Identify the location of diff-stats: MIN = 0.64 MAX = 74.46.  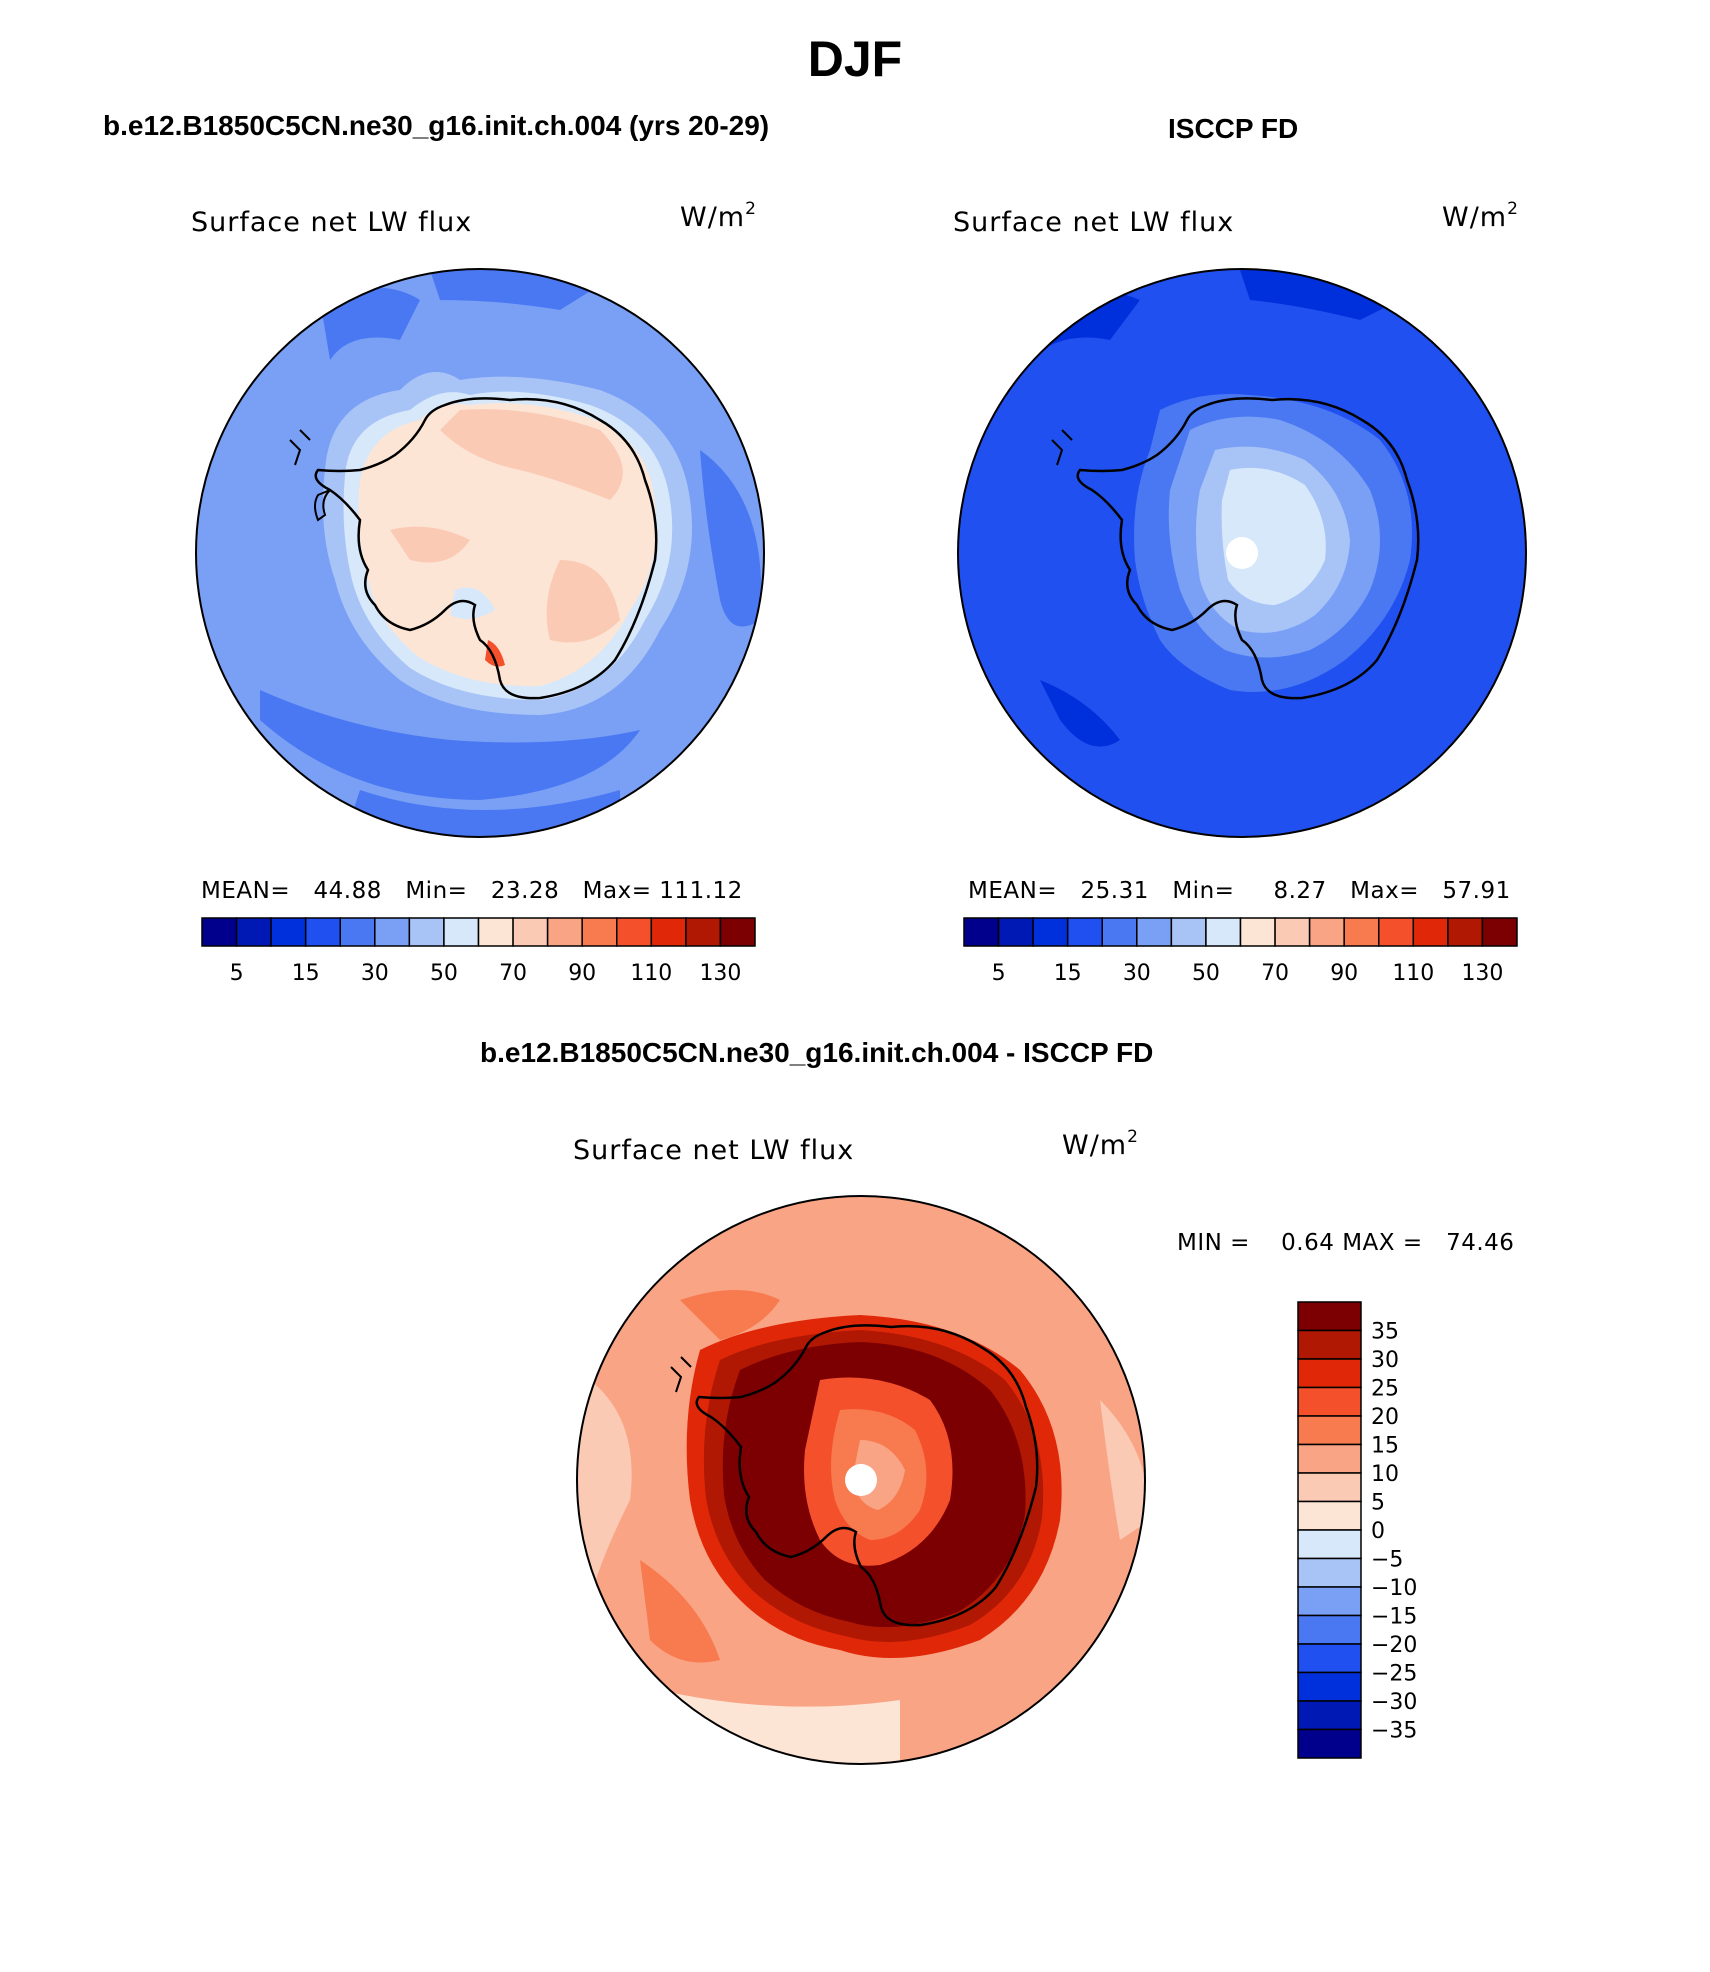
(1345, 1243).